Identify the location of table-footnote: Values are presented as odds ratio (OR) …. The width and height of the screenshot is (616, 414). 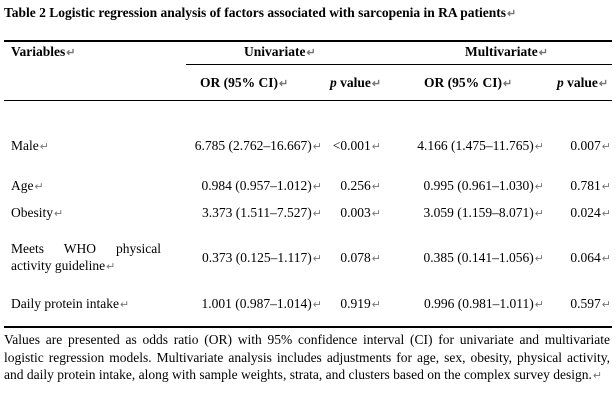
(307, 357).